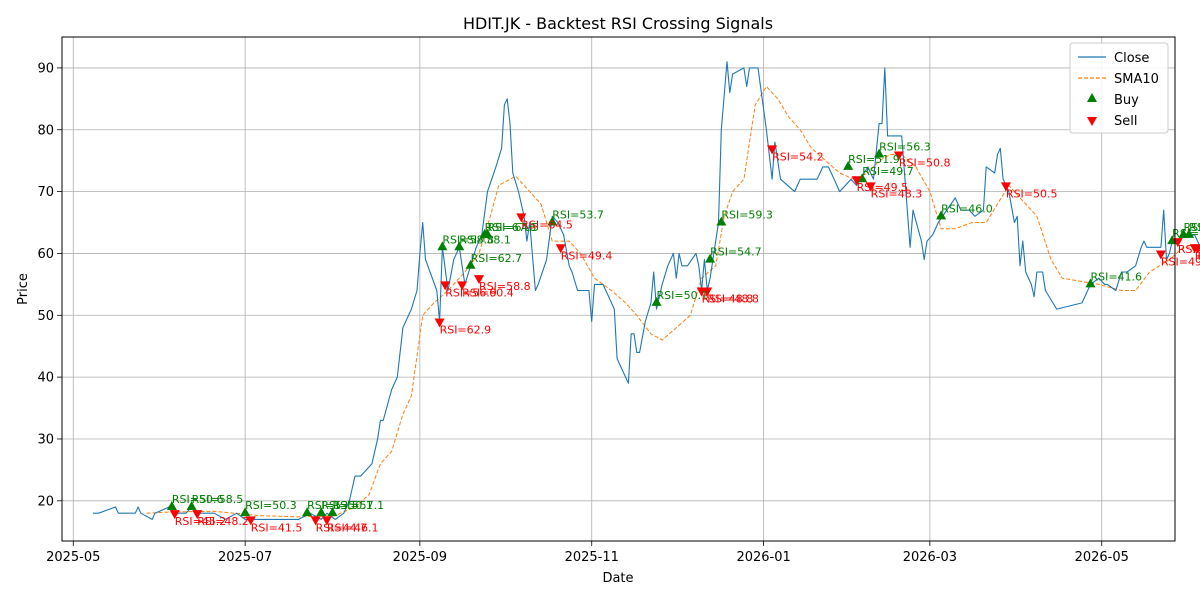 The height and width of the screenshot is (600, 1200). Describe the element at coordinates (1102, 557) in the screenshot. I see `x-tick-label: 2026-05` at that location.